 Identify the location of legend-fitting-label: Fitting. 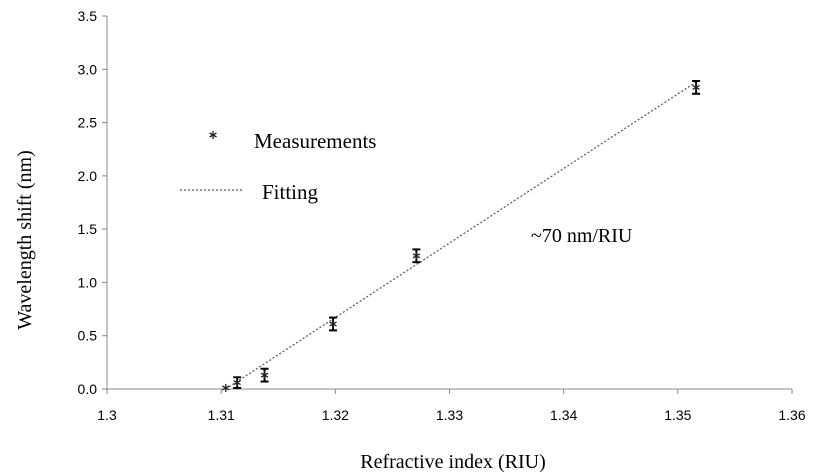
(290, 192).